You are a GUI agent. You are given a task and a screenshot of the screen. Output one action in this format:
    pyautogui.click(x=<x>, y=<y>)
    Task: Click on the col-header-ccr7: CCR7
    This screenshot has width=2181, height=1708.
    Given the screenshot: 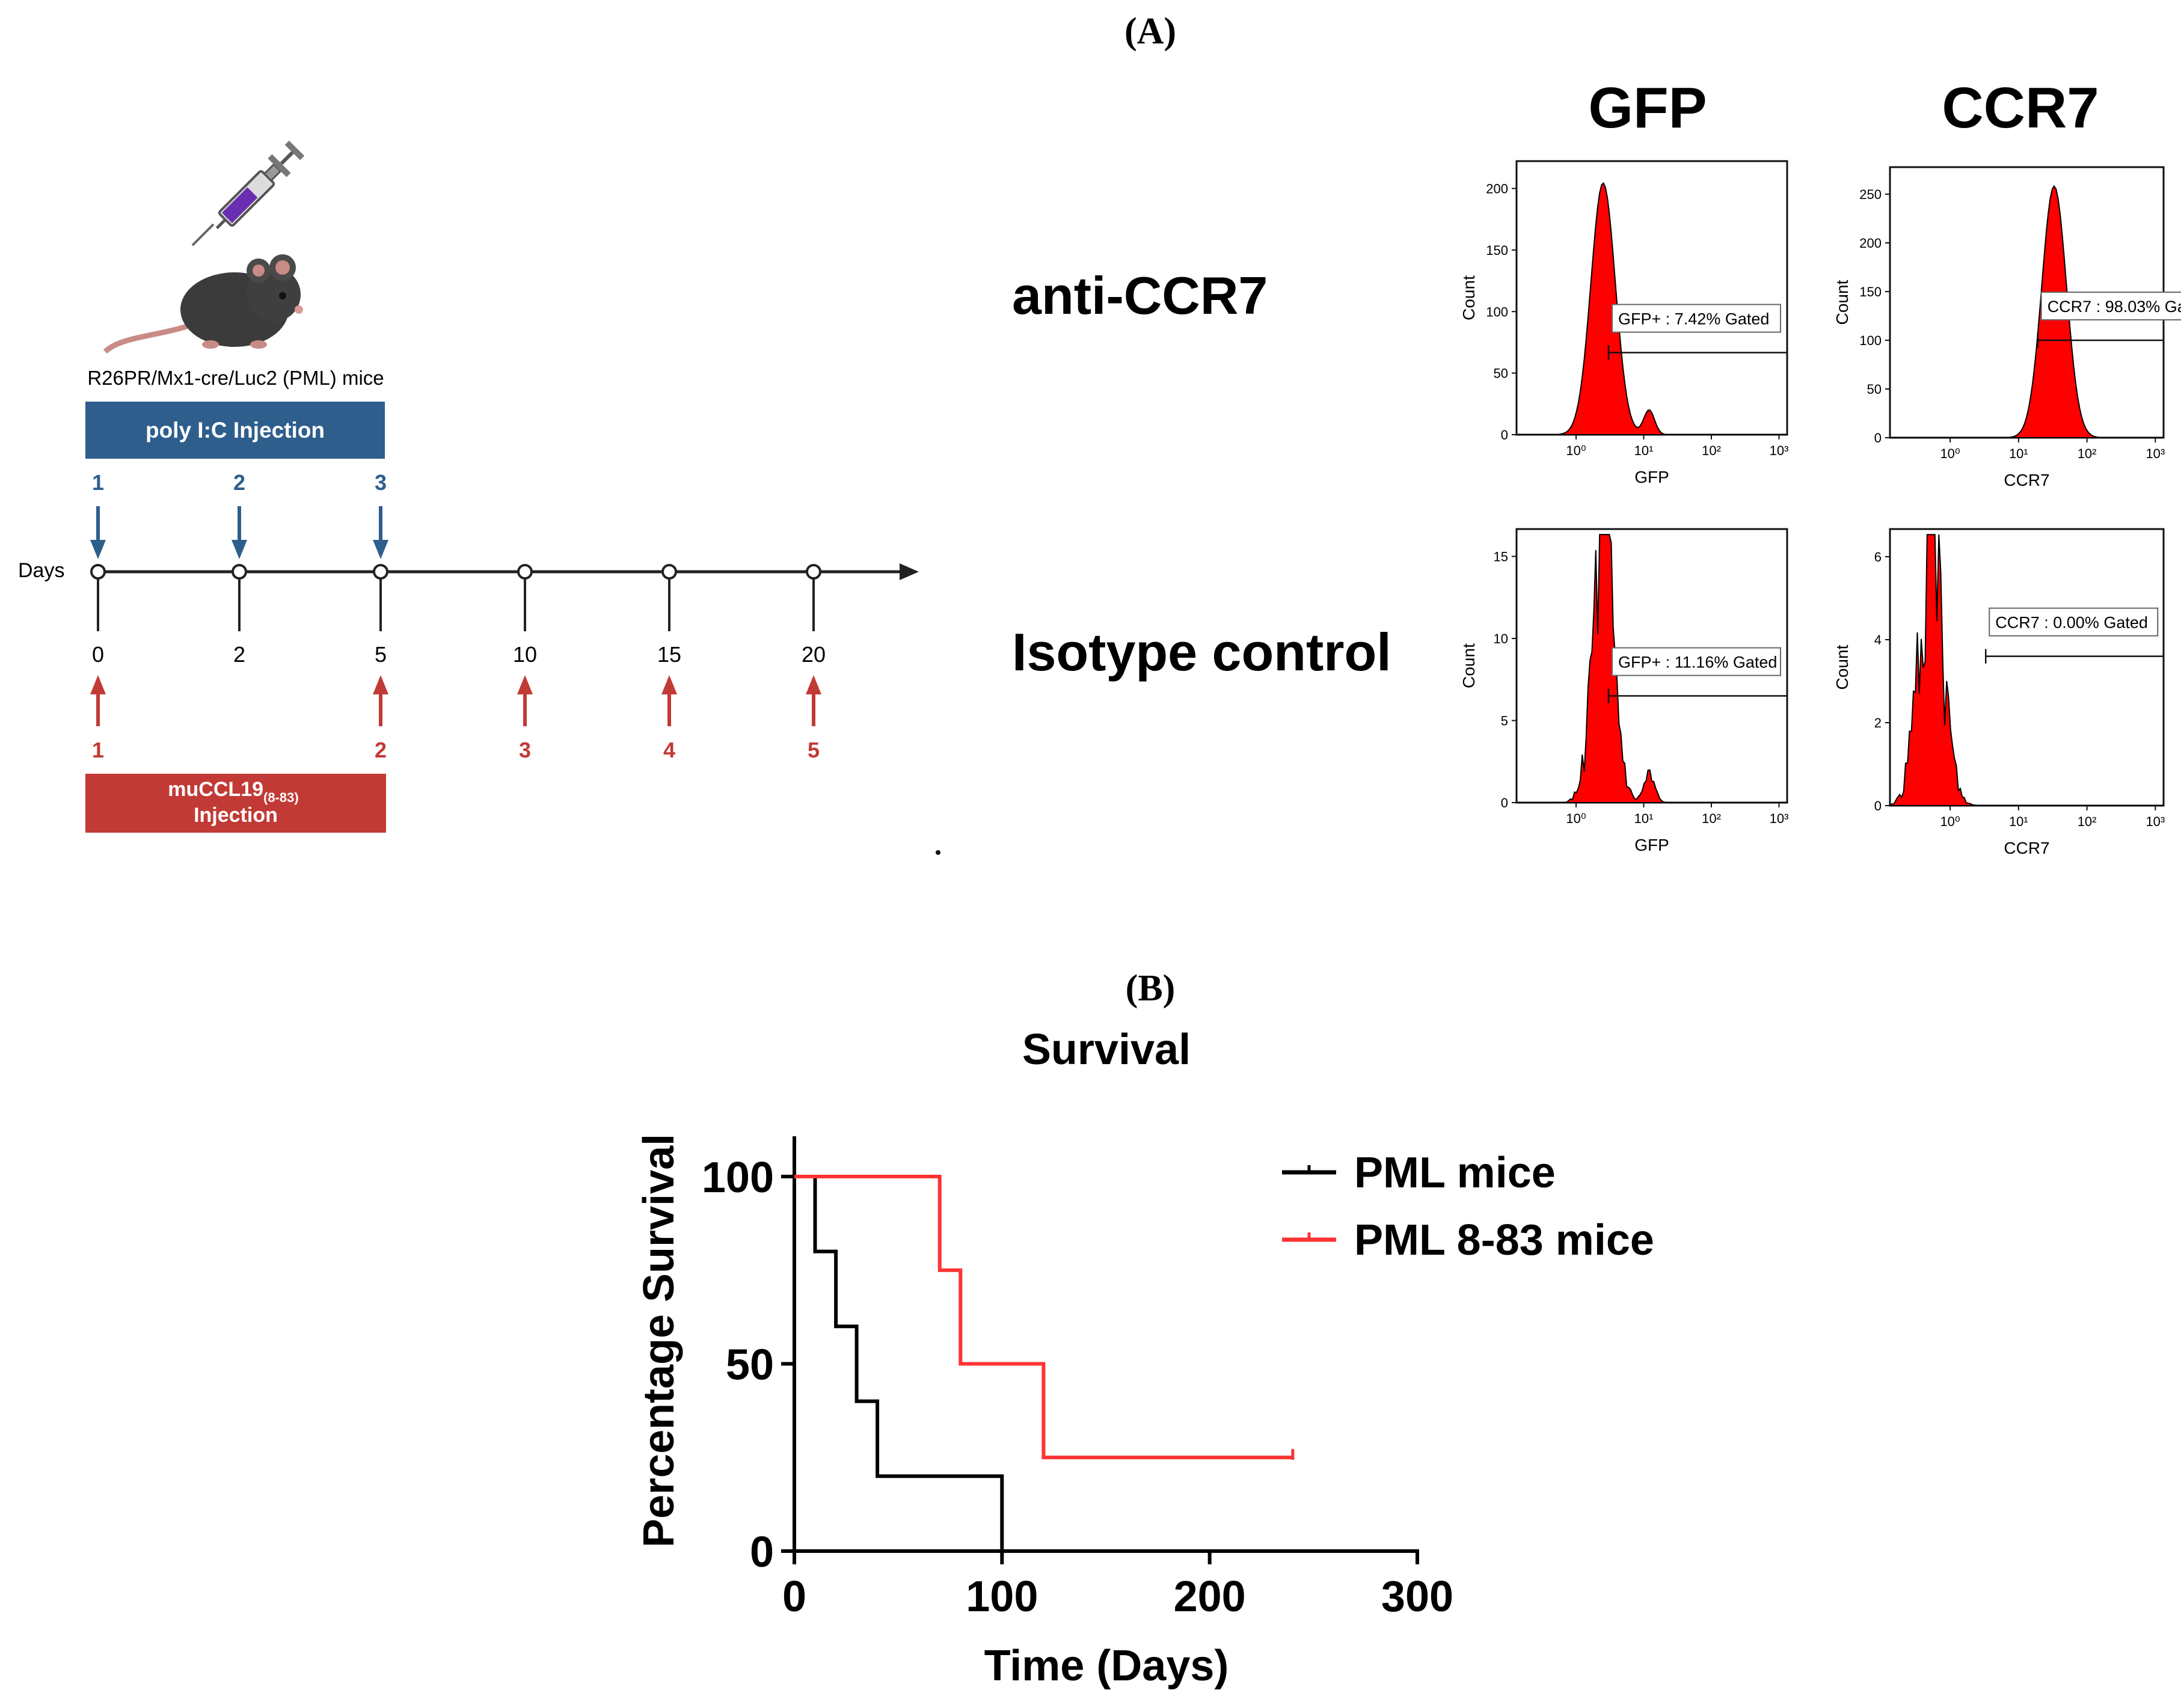 What is the action you would take?
    pyautogui.click(x=2021, y=108)
    